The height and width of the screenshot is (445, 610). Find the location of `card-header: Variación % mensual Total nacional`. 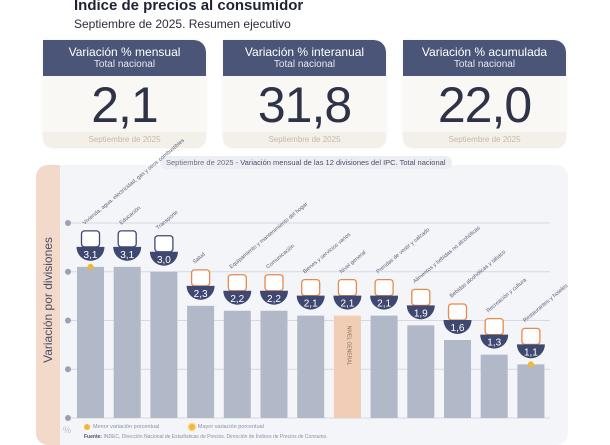

card-header: Variación % mensual Total nacional is located at coordinates (124, 58).